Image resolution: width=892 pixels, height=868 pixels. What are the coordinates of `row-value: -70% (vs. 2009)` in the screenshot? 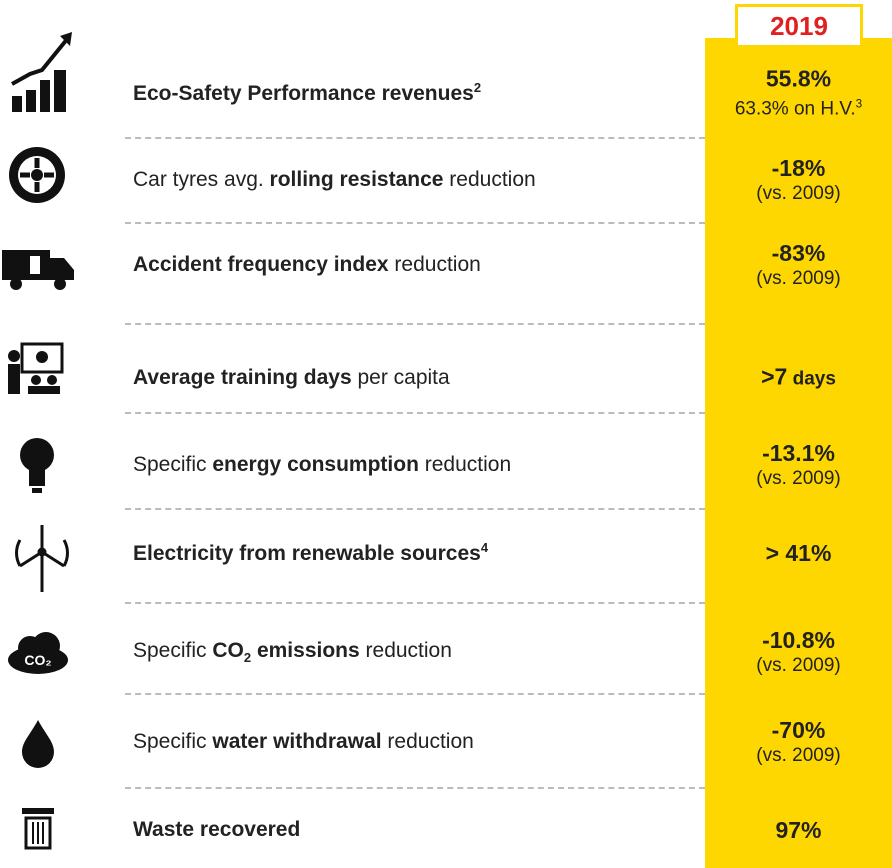 It's located at (798, 742).